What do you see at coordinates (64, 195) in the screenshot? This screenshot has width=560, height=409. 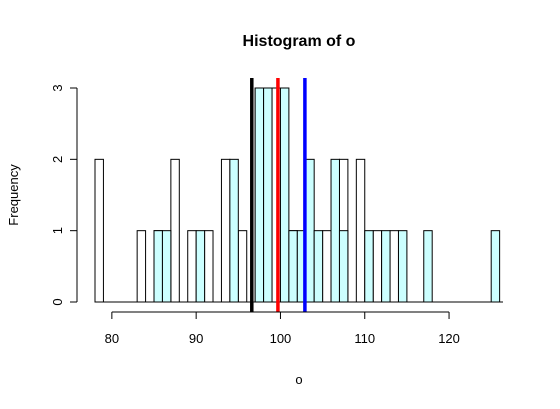 I see `y-axis: 0 1 2 3` at bounding box center [64, 195].